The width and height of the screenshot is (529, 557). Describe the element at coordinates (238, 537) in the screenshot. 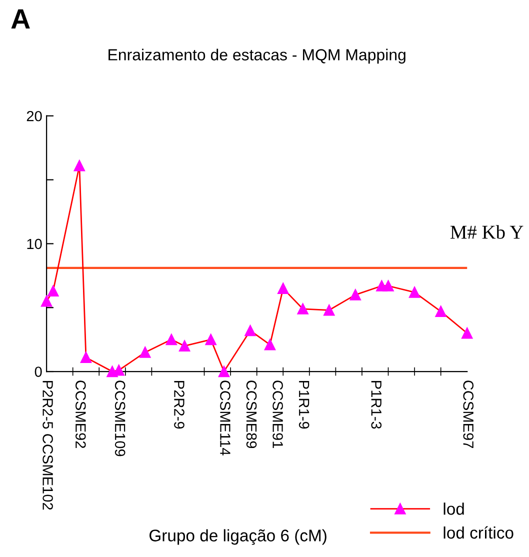

I see `x-axis-title: Grupo de ligação 6 (cM)` at that location.